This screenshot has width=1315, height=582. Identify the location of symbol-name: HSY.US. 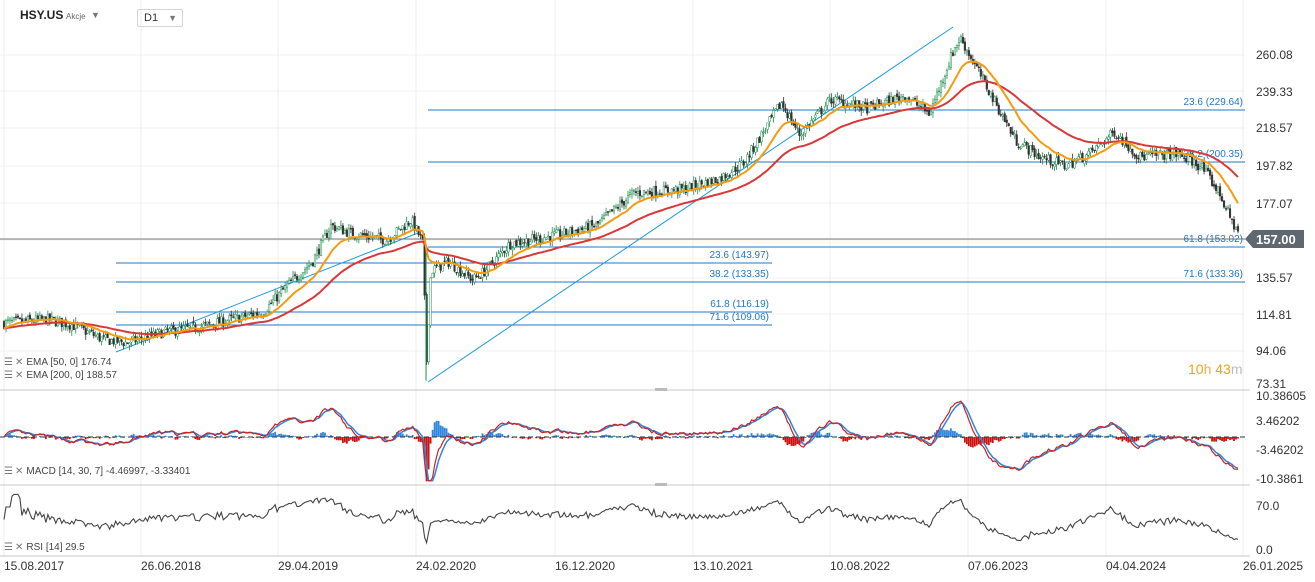
(42, 15).